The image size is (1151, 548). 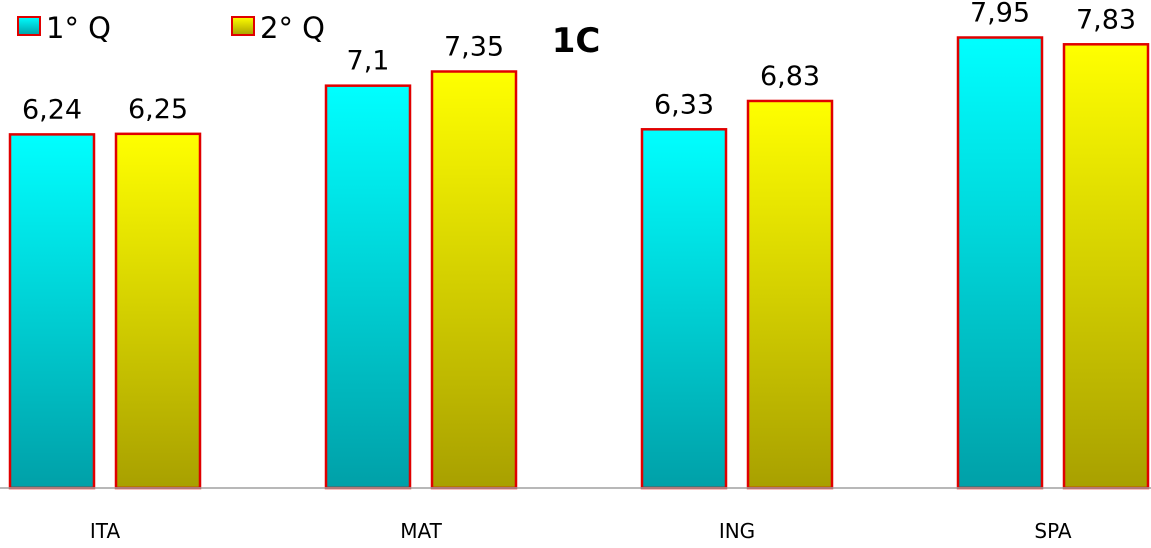 I want to click on category-label-ing: ING, so click(x=737, y=531).